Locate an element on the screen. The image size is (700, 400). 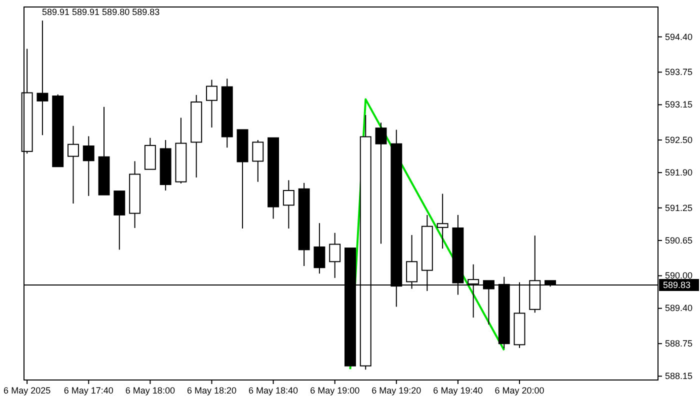
y-tick-label: 594.40 is located at coordinates (679, 37).